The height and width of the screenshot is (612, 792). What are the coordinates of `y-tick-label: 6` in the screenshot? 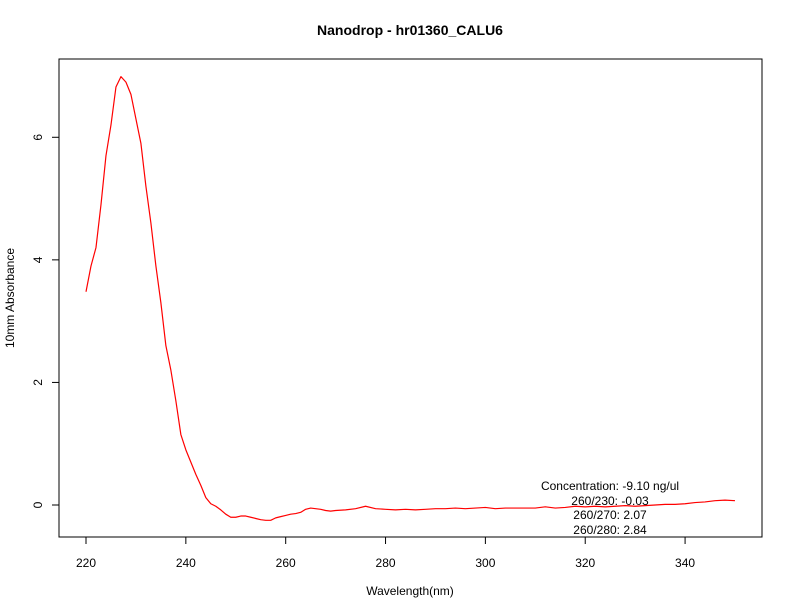 It's located at (38, 137).